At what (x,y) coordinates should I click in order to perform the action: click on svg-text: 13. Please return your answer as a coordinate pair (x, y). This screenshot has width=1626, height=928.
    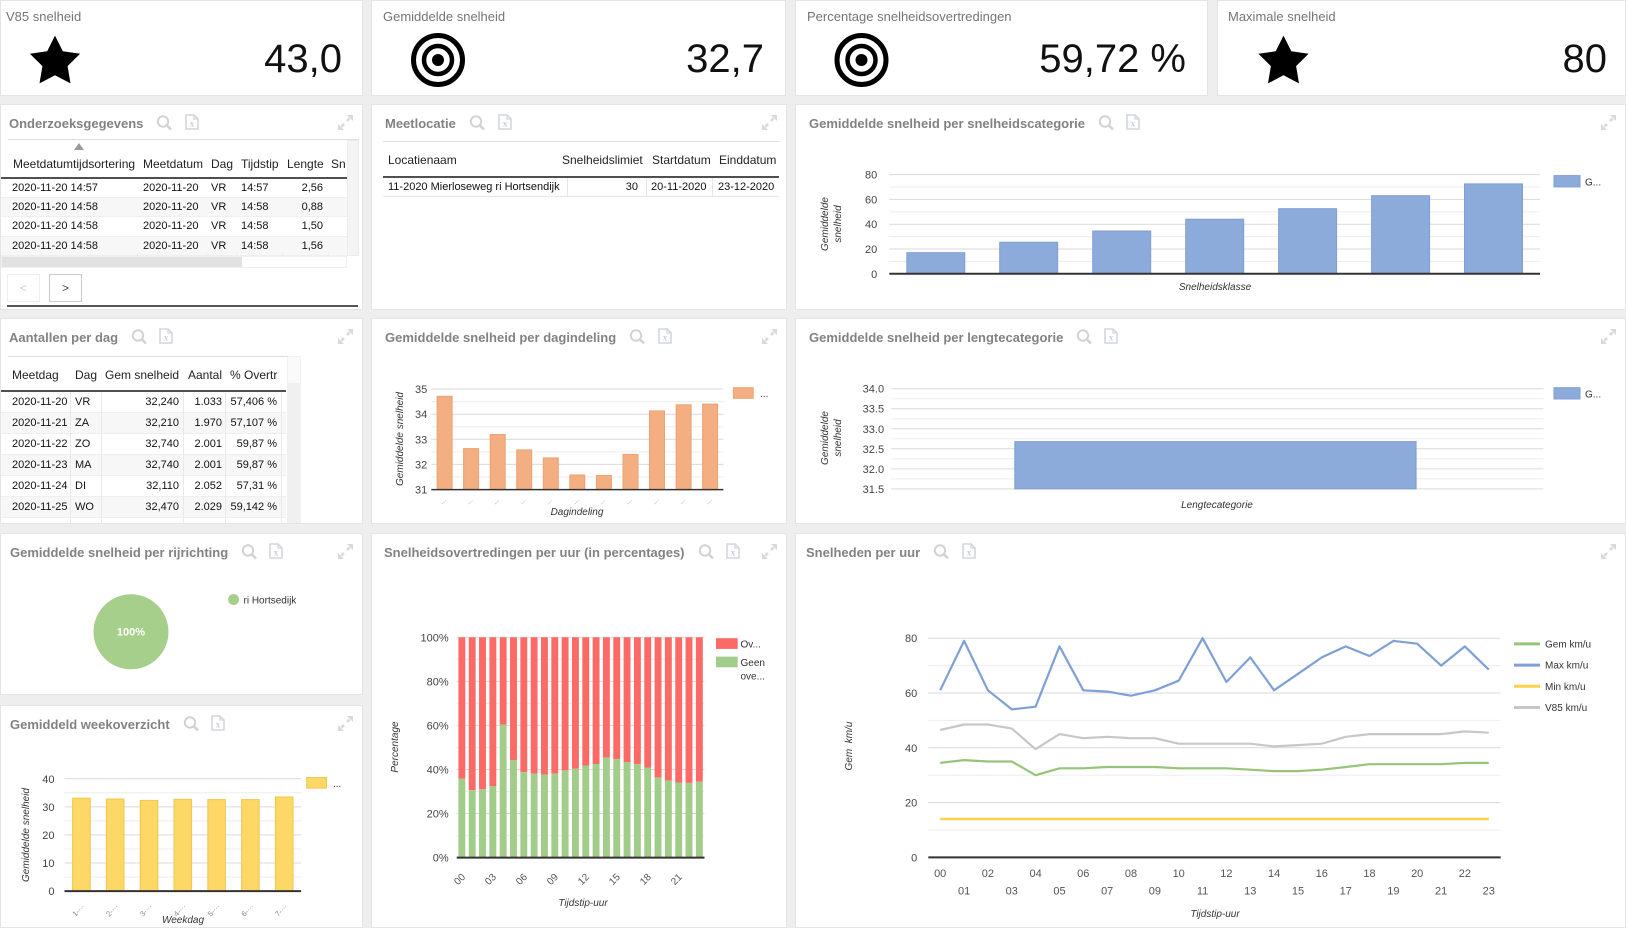
    Looking at the image, I should click on (1250, 892).